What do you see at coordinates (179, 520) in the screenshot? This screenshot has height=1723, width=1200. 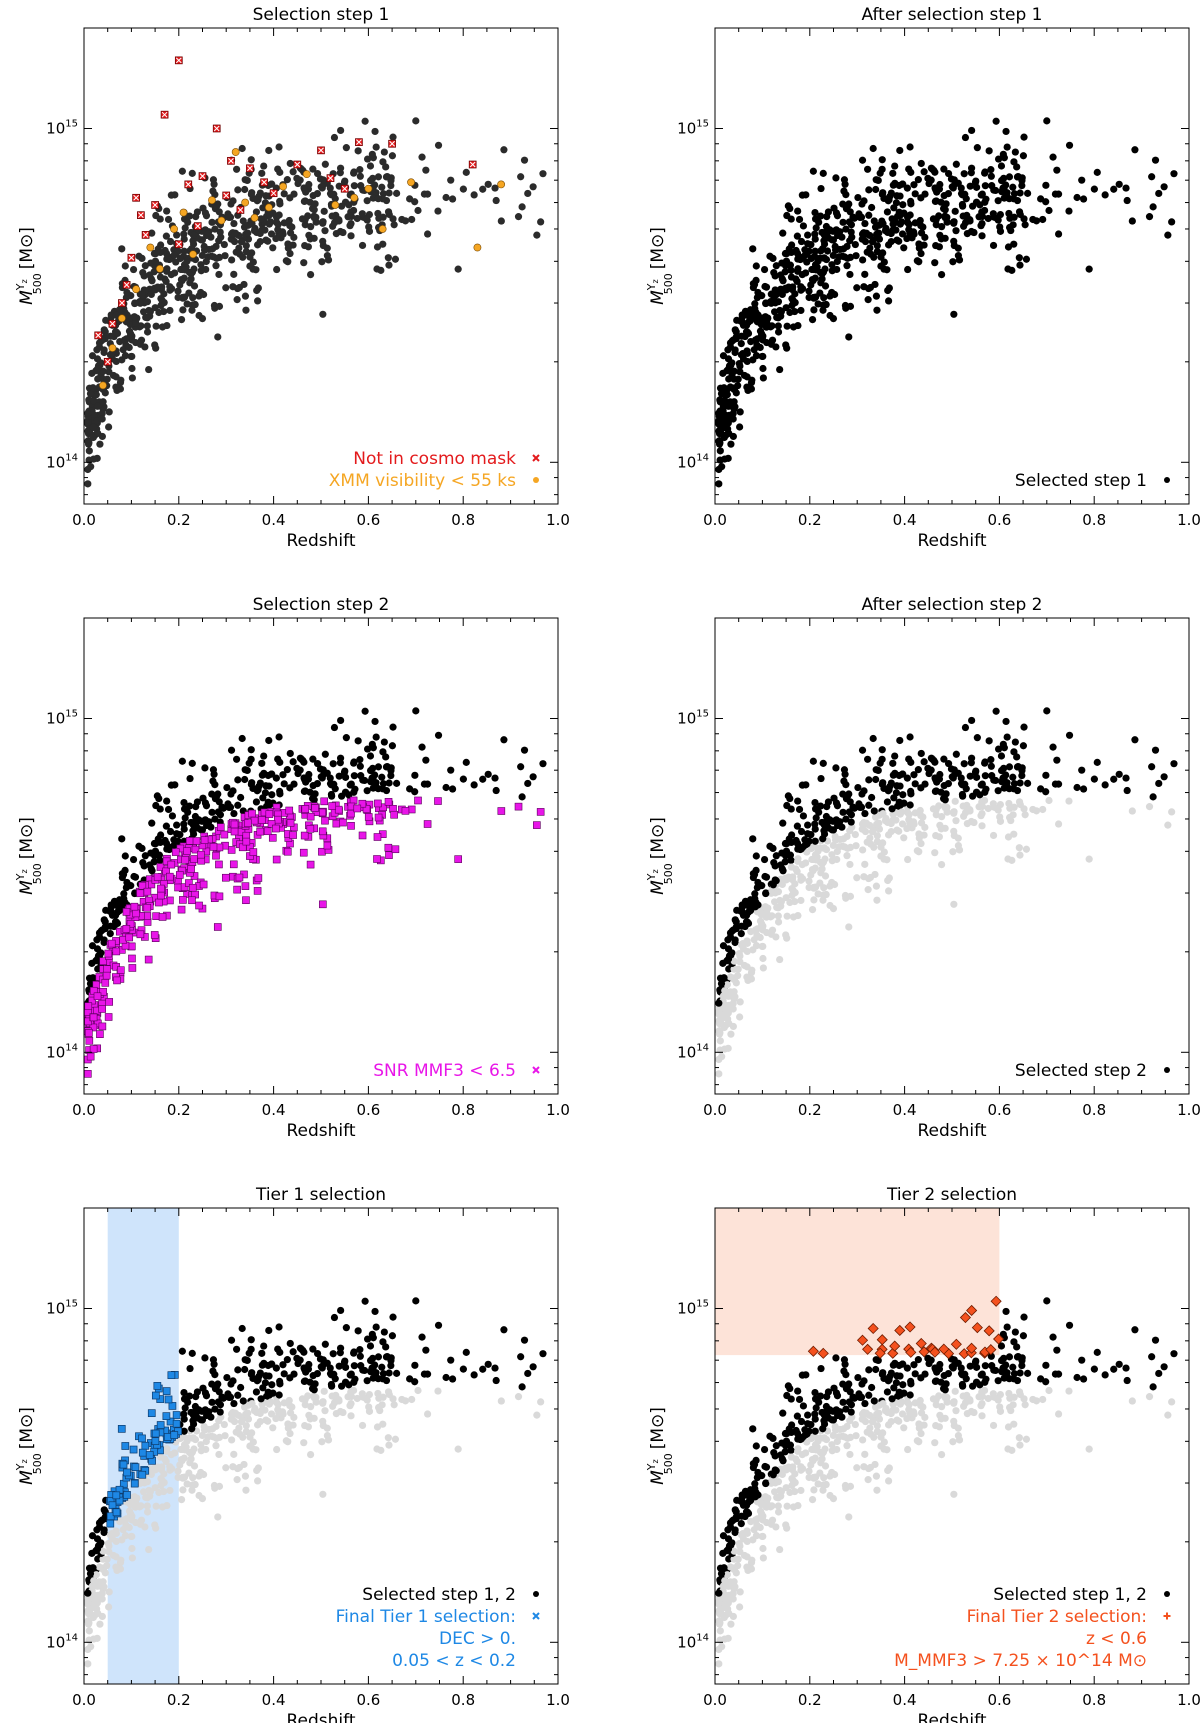 I see `x-tick-label: 0.2` at bounding box center [179, 520].